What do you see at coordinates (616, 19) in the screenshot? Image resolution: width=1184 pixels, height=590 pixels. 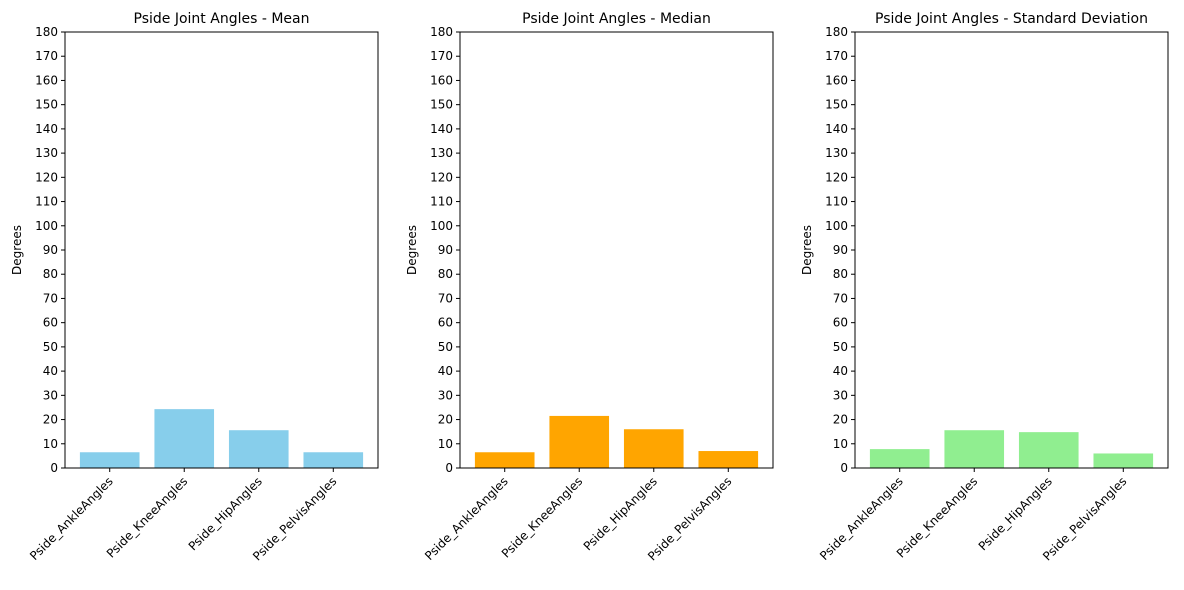 I see `chart-title: Pside Joint Angles - Median` at bounding box center [616, 19].